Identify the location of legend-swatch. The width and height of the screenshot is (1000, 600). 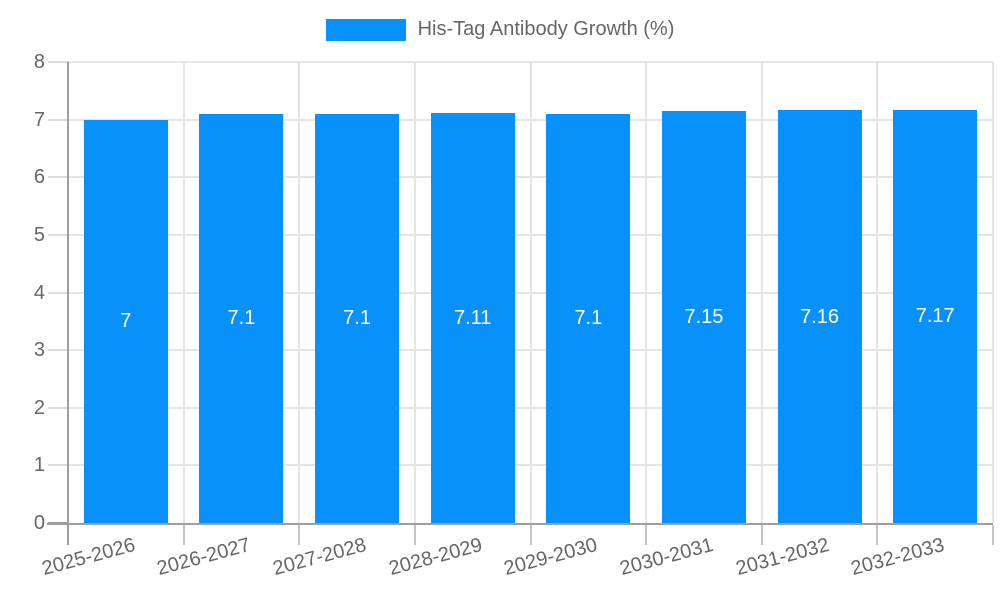
(365, 29).